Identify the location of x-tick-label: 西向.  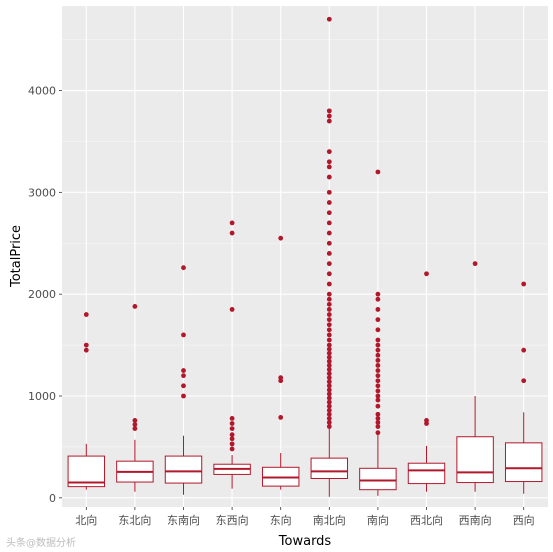
(524, 520).